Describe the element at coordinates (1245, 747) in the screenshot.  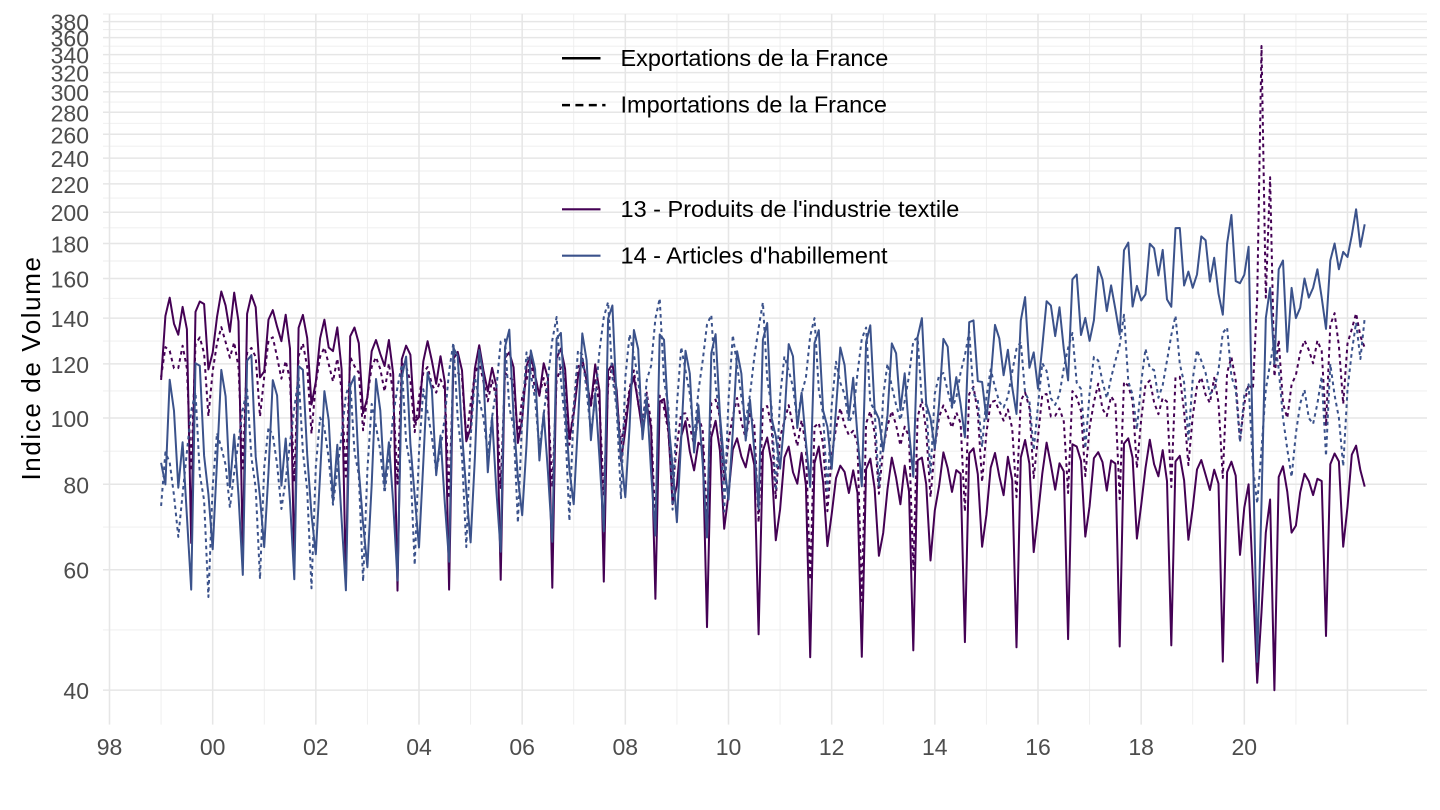
I see `svg-text: 20` at that location.